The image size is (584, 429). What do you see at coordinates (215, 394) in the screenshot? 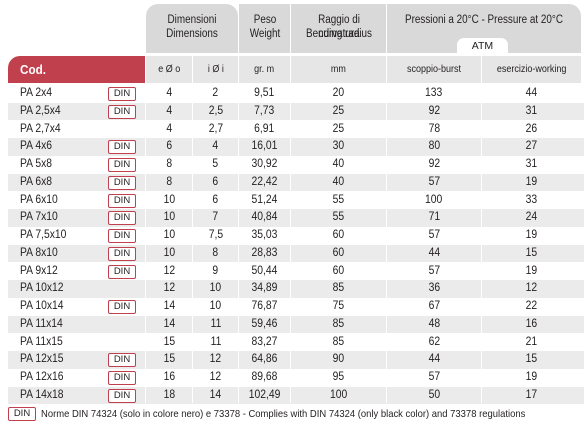
I see `row-id: 14` at bounding box center [215, 394].